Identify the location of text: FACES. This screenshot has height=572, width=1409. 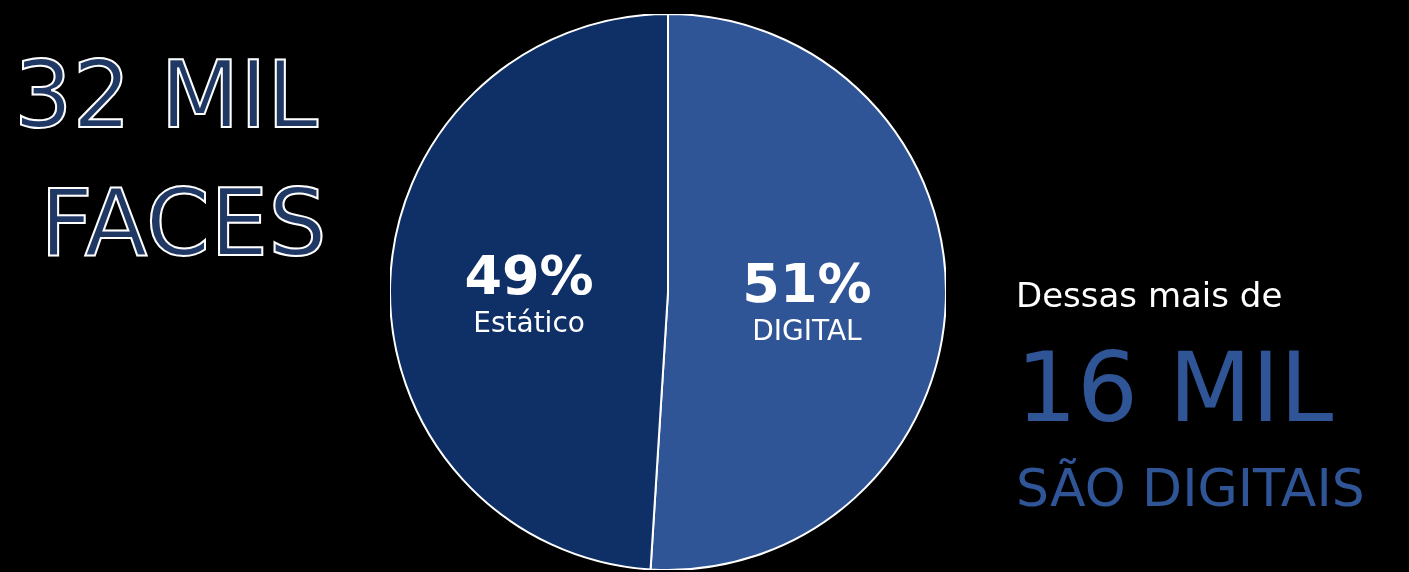
(183, 223).